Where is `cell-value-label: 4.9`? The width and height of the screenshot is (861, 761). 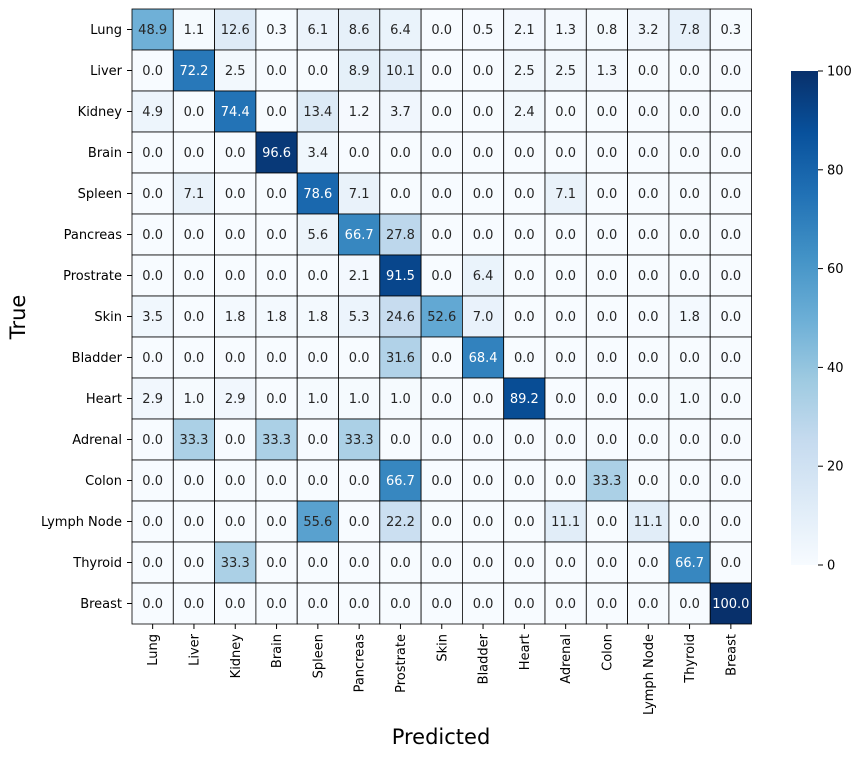 cell-value-label: 4.9 is located at coordinates (152, 112).